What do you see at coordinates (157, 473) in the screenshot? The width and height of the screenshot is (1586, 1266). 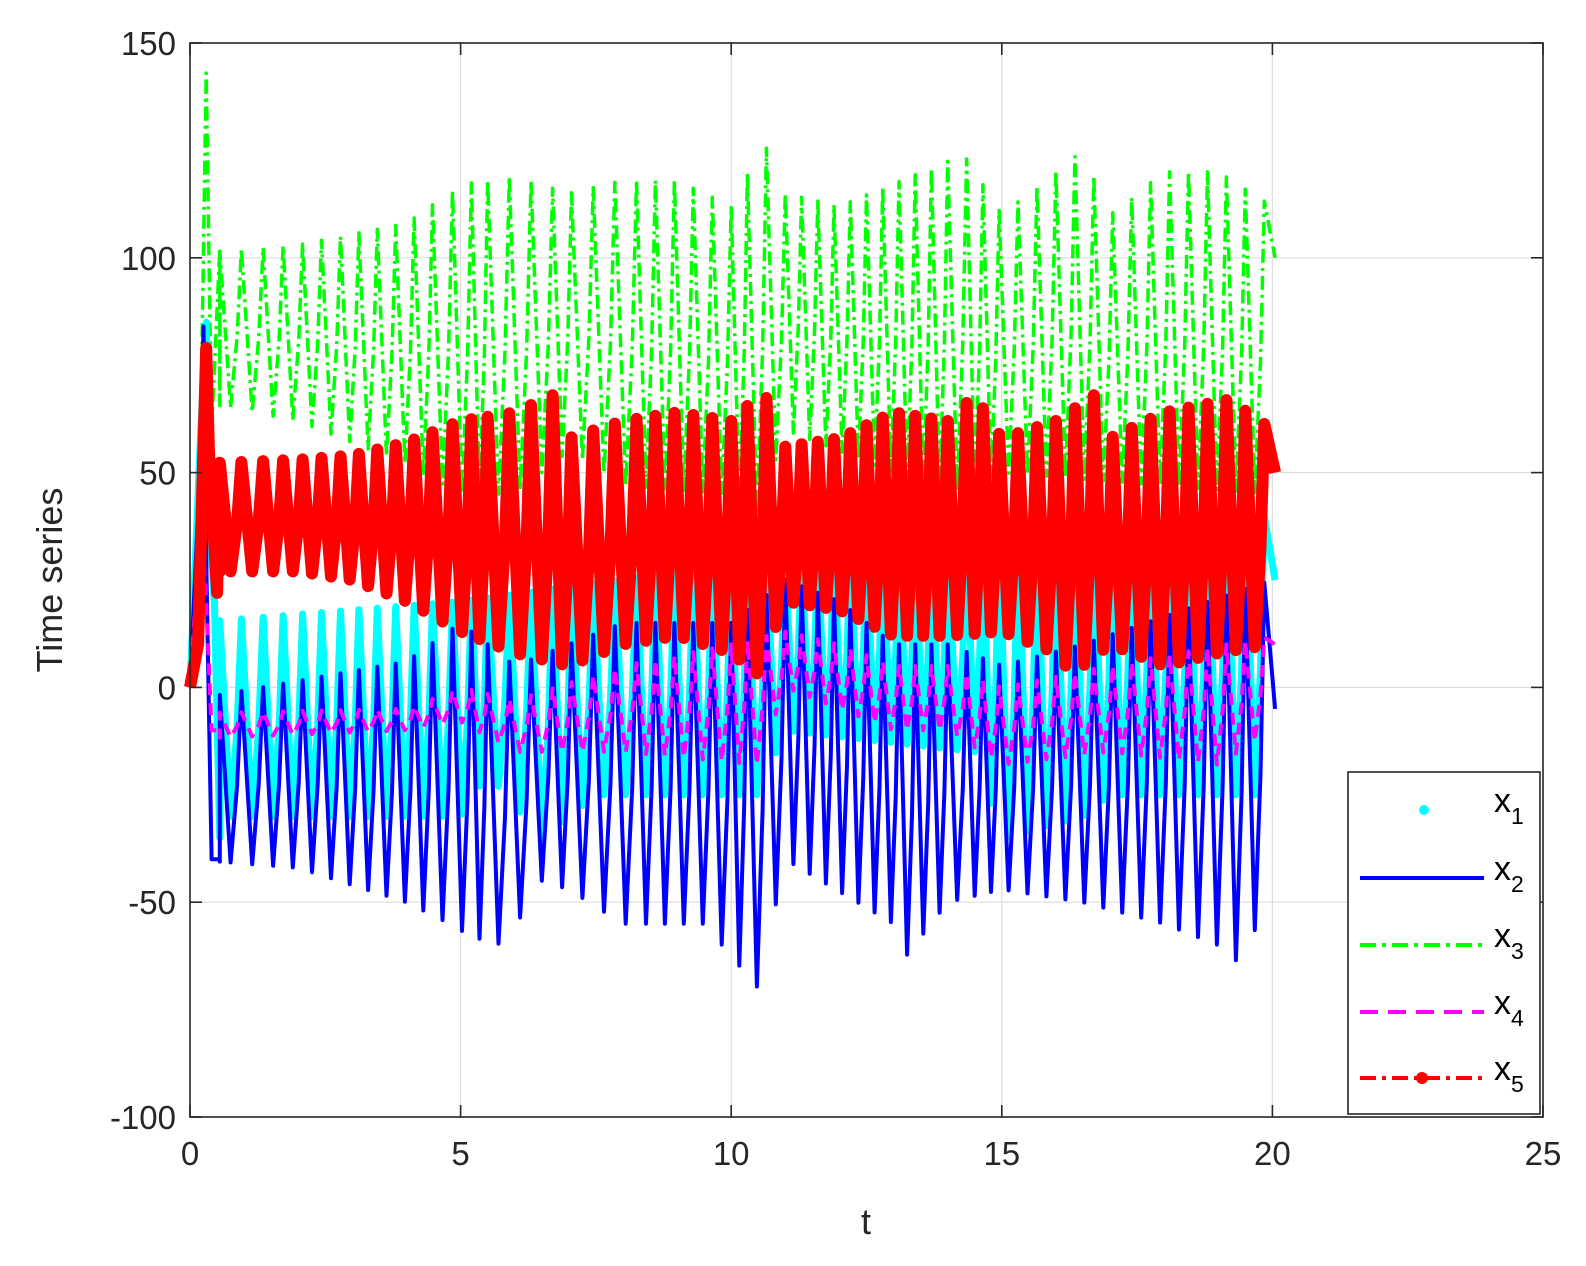 I see `y-tick-label: 50` at bounding box center [157, 473].